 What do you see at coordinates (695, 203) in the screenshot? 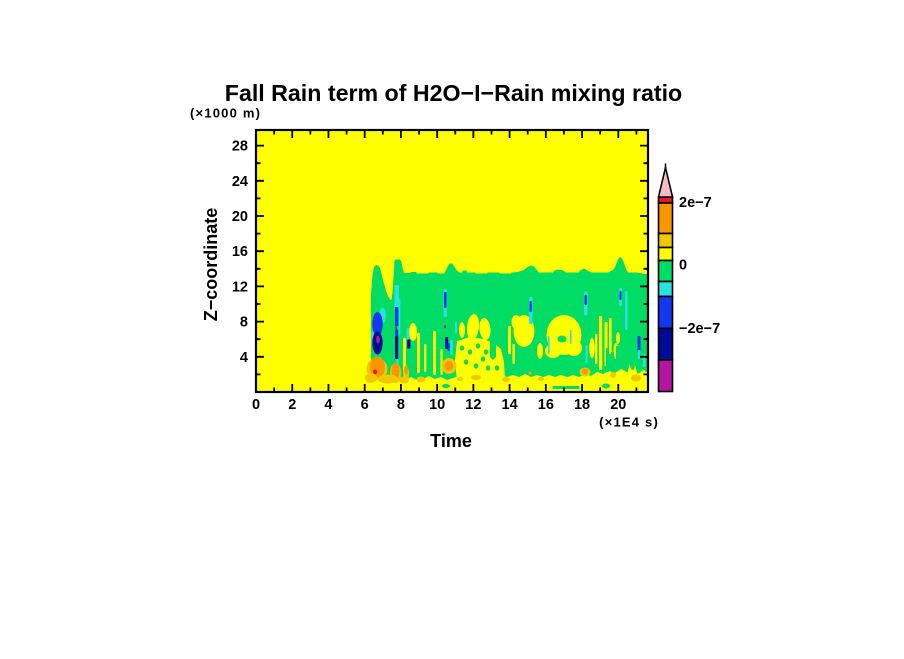
I see `svg-text: 2e−7` at bounding box center [695, 203].